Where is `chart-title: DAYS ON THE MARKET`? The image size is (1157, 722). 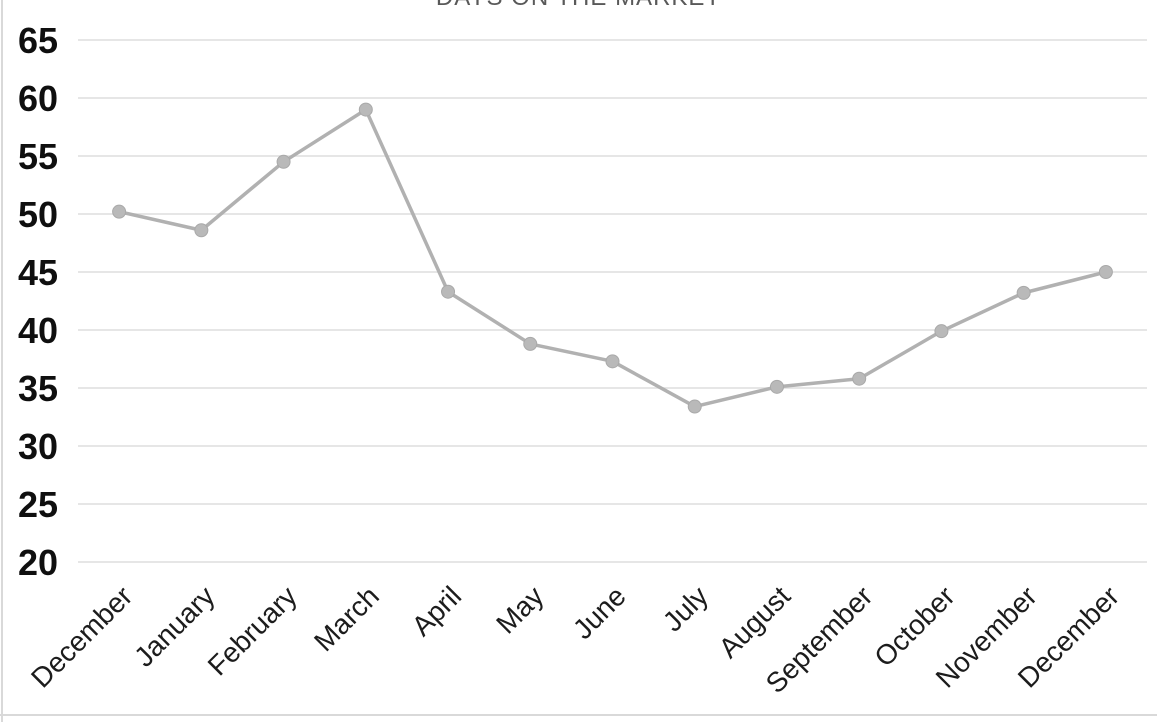 chart-title: DAYS ON THE MARKET is located at coordinates (578, 4).